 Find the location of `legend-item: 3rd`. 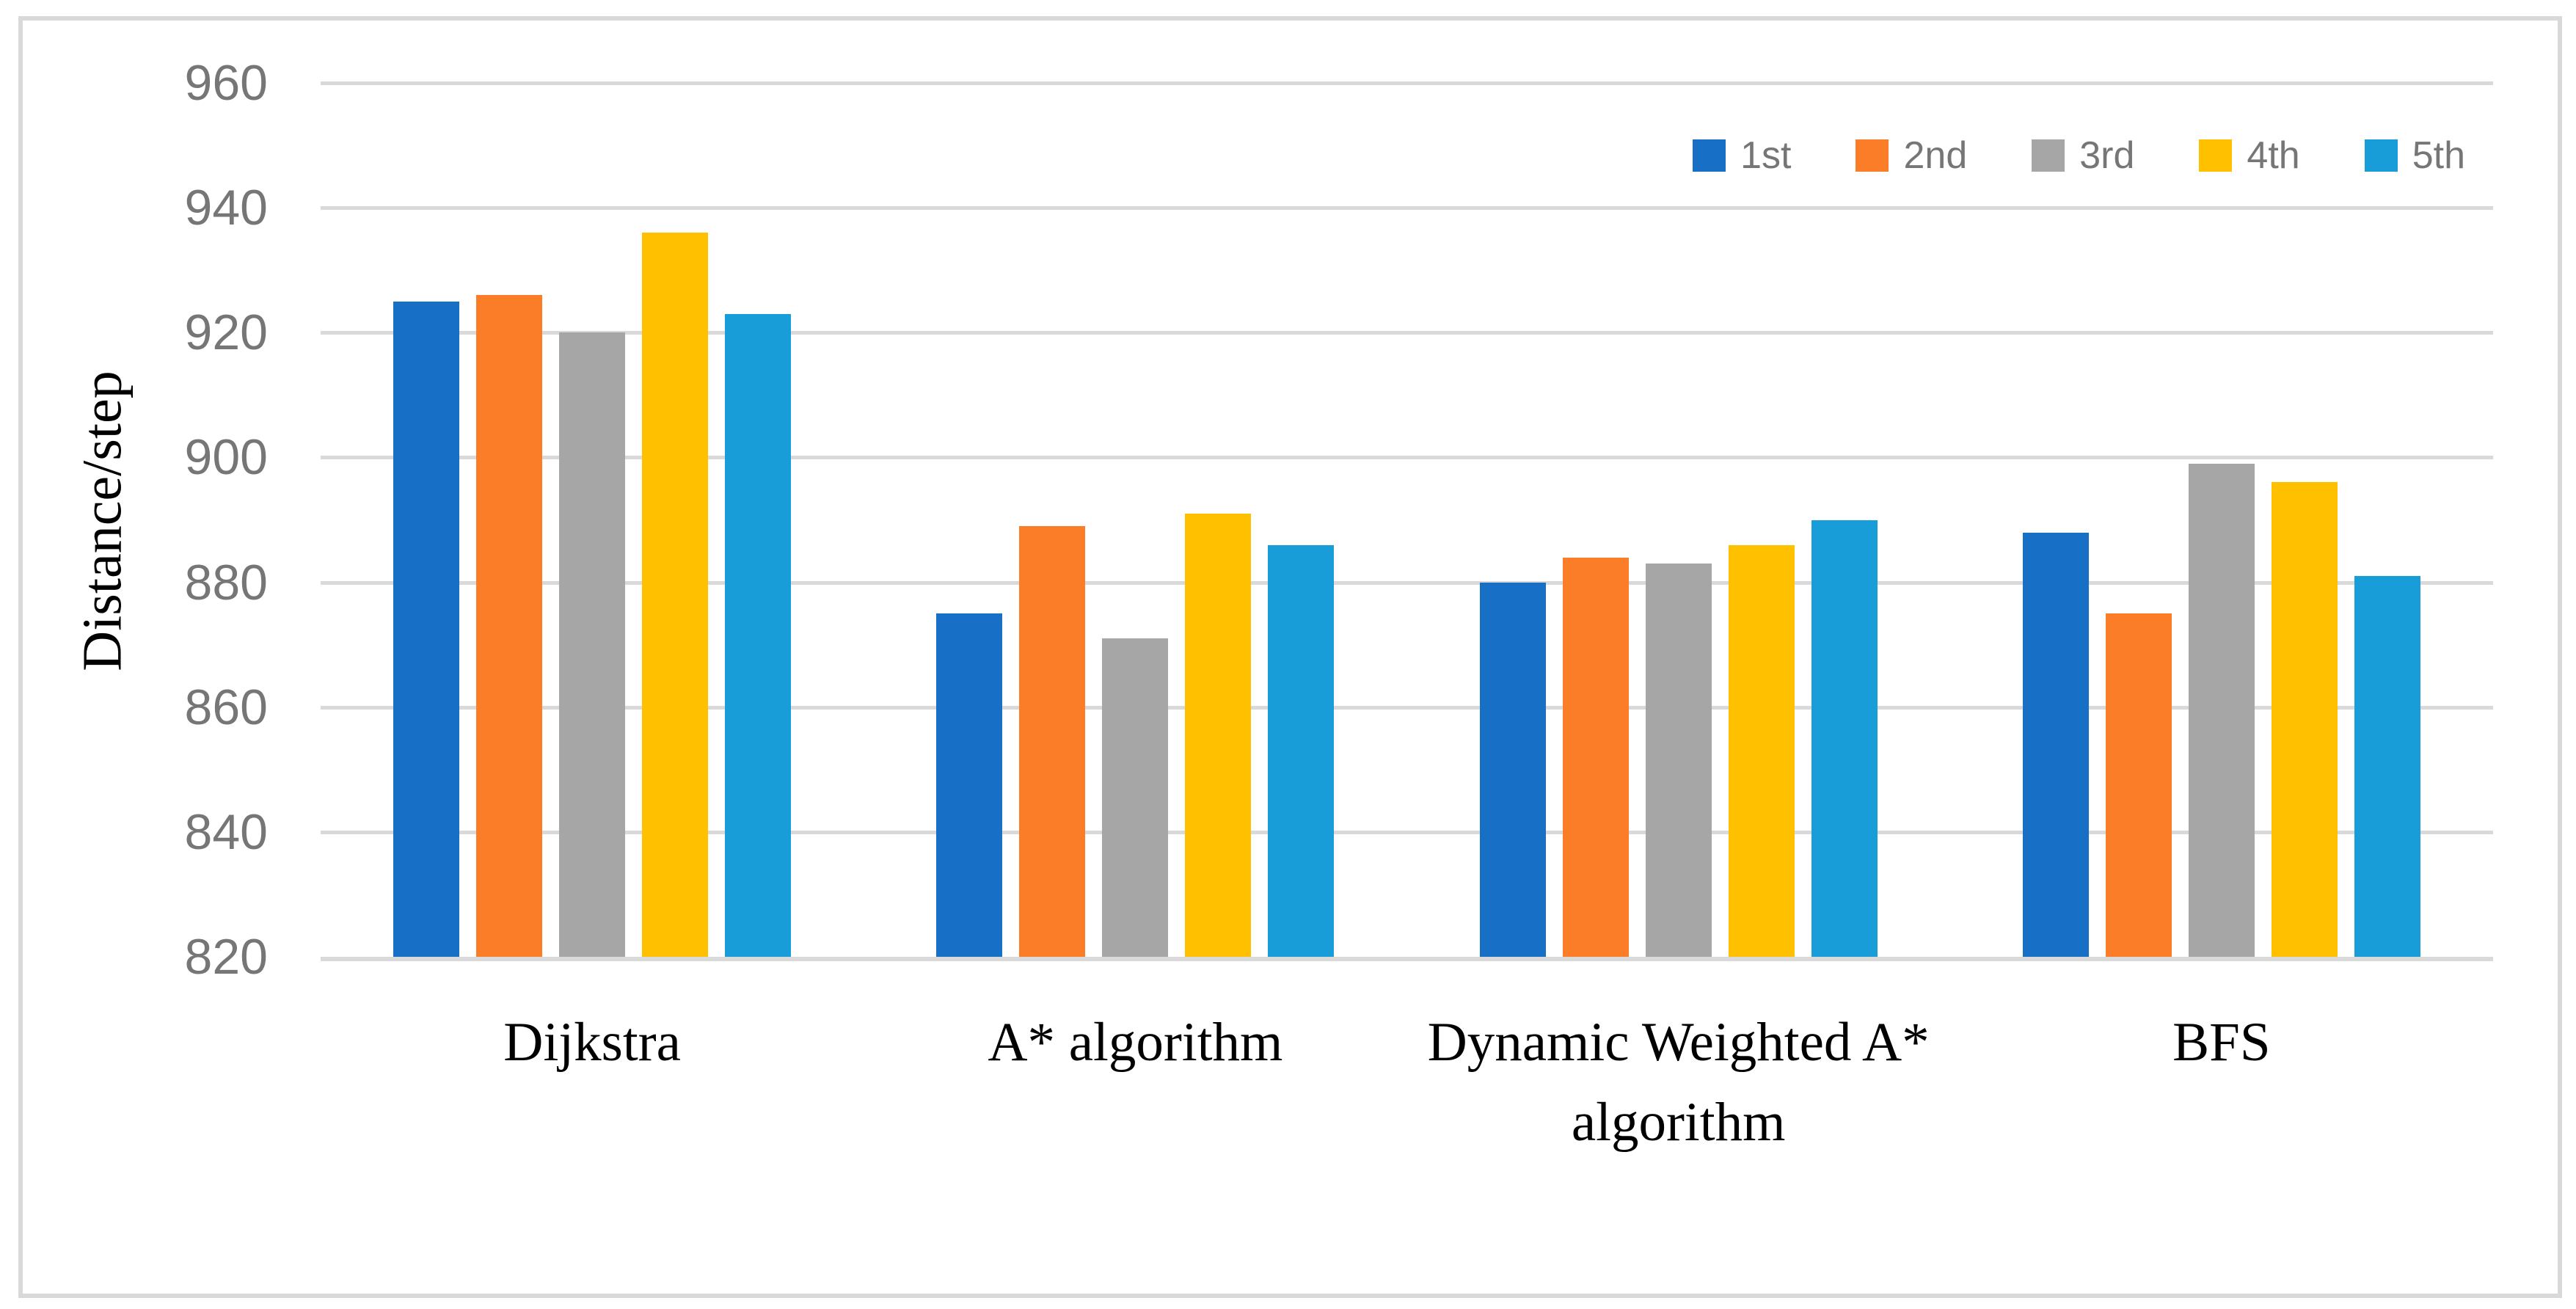

legend-item: 3rd is located at coordinates (2083, 155).